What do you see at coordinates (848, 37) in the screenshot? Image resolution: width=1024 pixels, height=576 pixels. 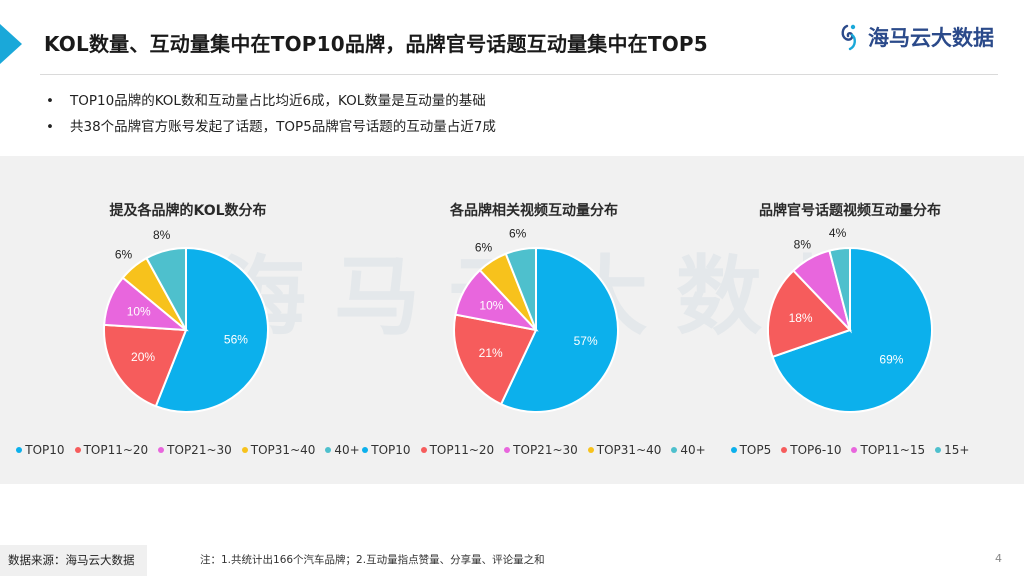 I see `seahorse-logo-icon` at bounding box center [848, 37].